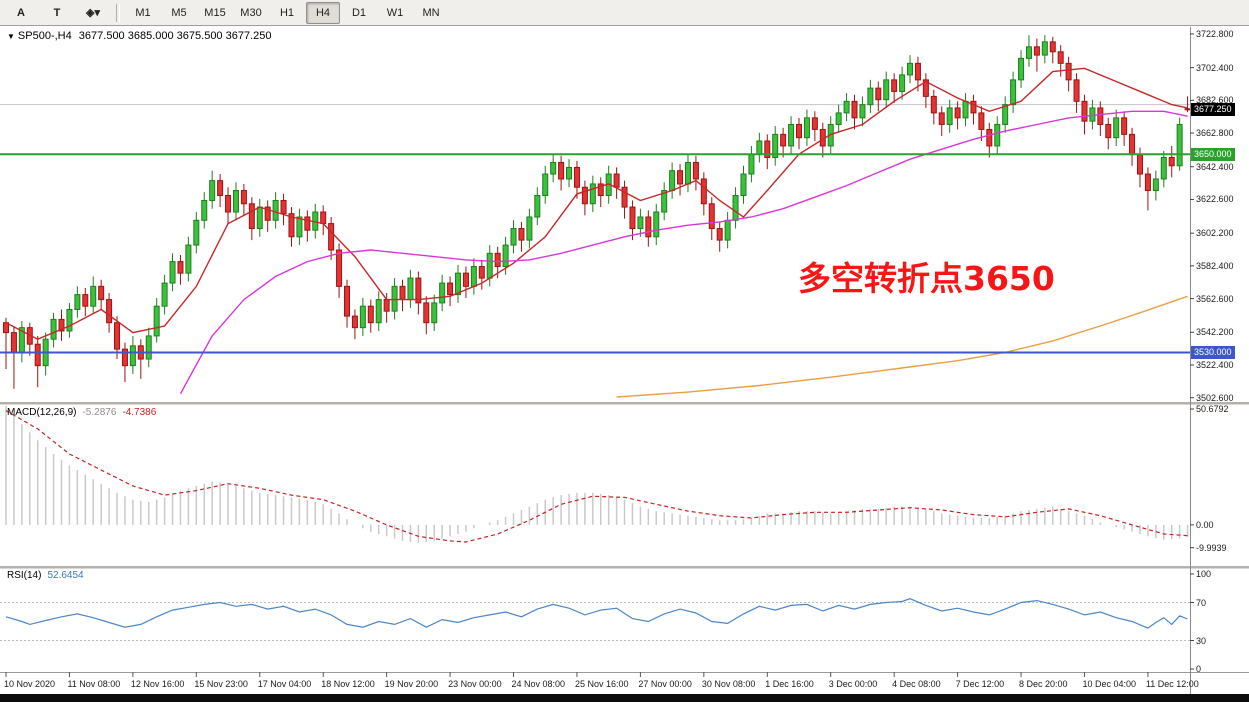 The image size is (1249, 702). I want to click on rsi-line, so click(596, 613).